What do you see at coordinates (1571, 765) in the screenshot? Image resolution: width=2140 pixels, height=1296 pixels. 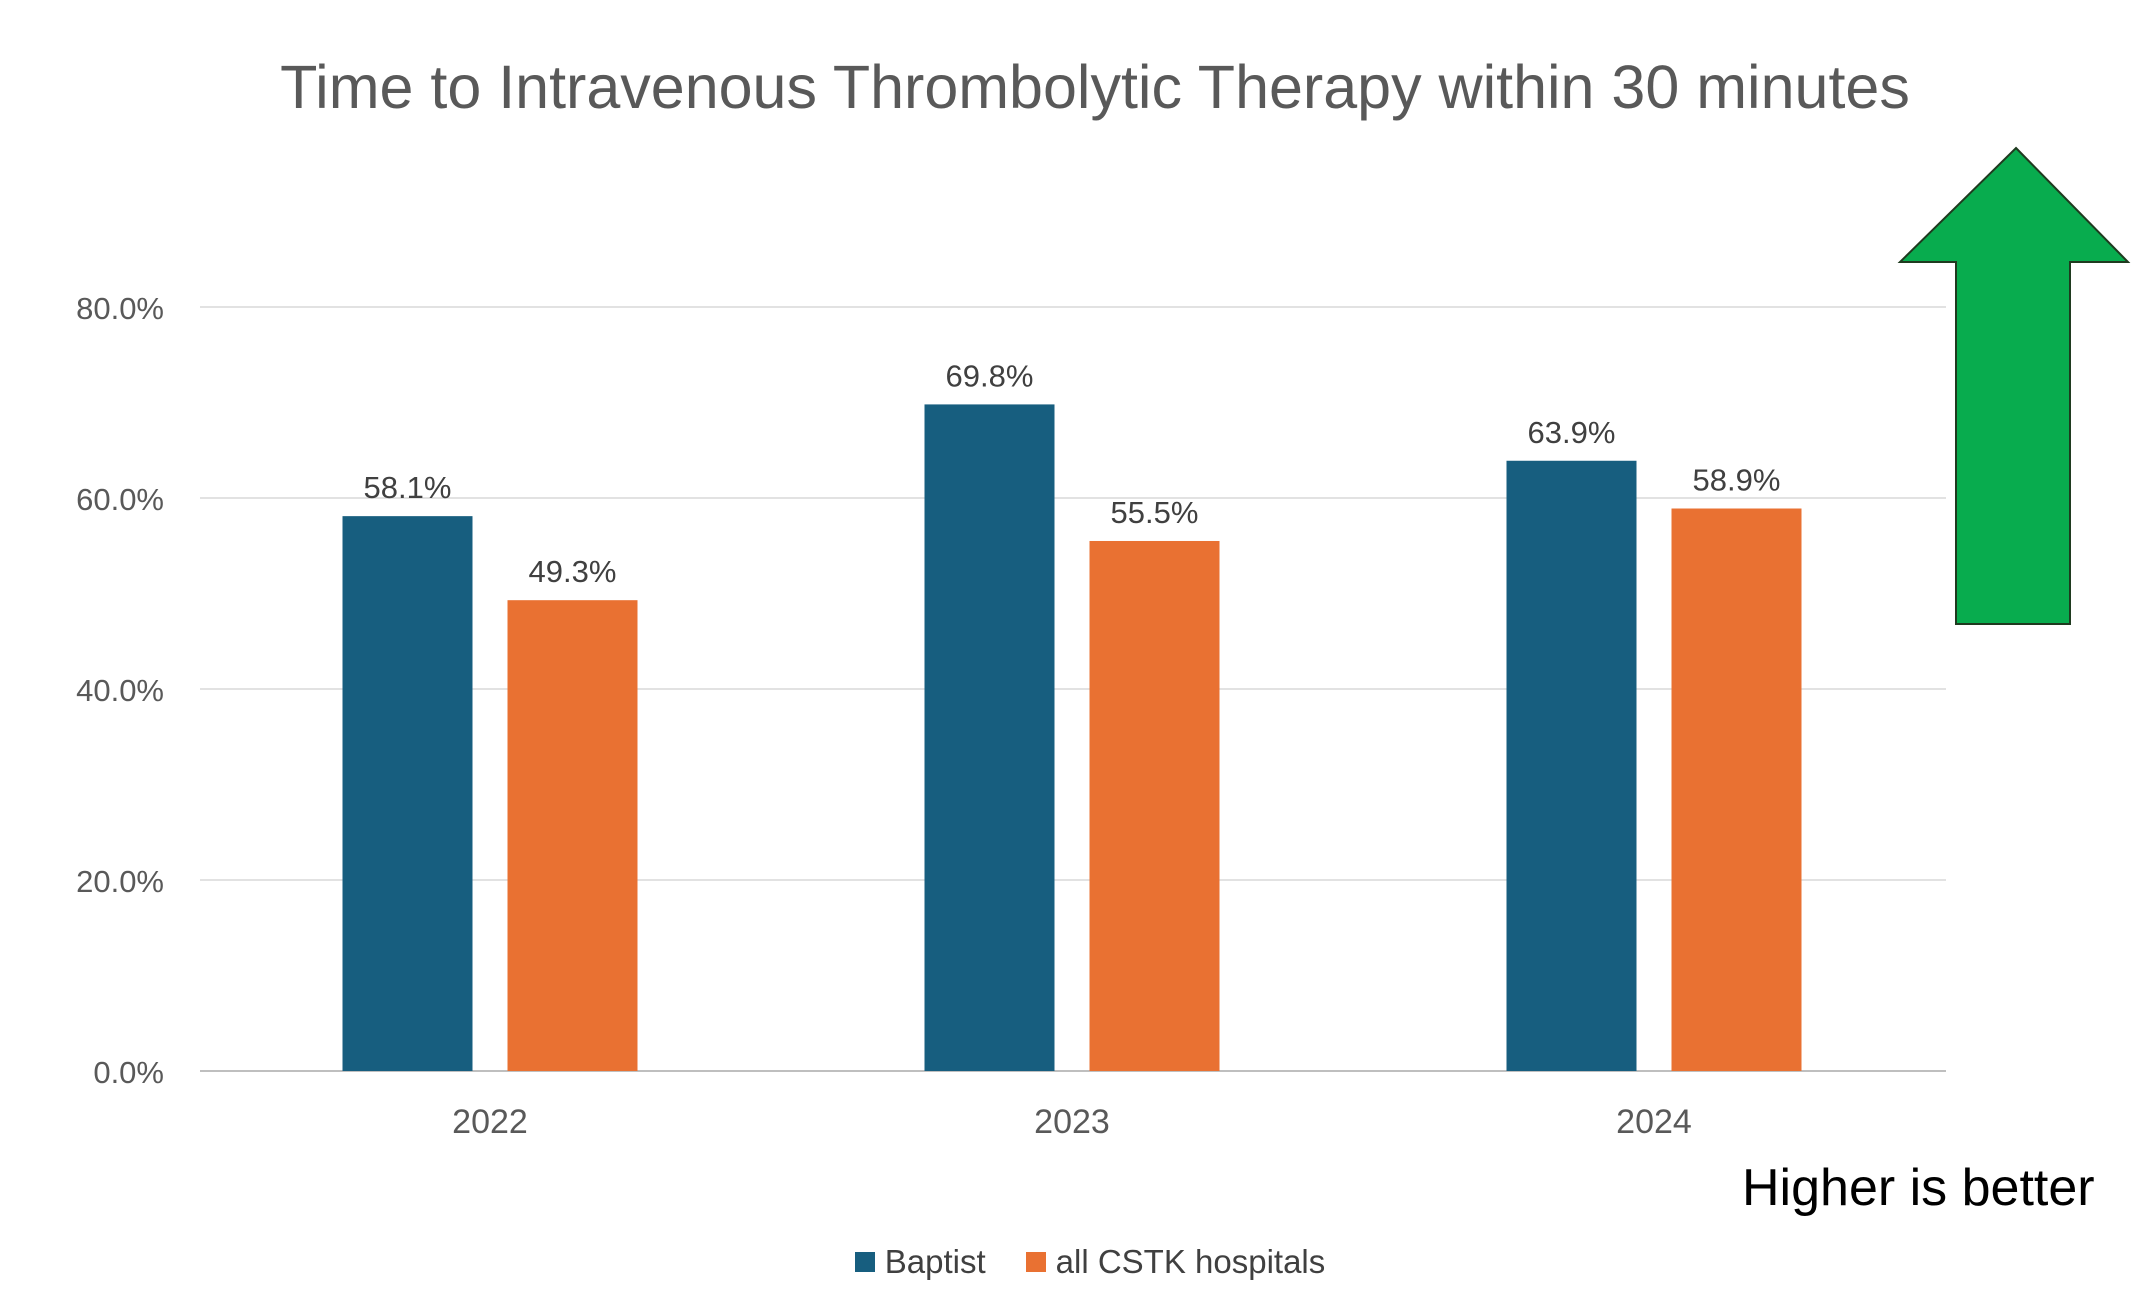 I see `bar-baptist-2024` at bounding box center [1571, 765].